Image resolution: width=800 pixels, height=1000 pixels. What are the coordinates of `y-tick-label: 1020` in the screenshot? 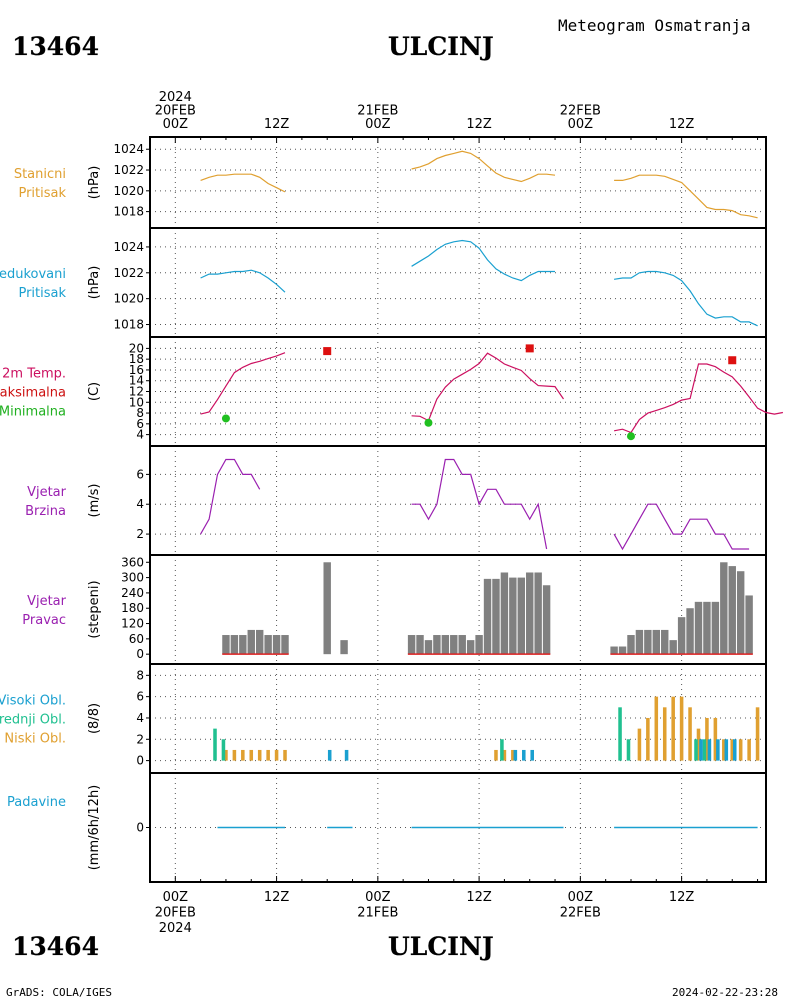 It's located at (128, 191).